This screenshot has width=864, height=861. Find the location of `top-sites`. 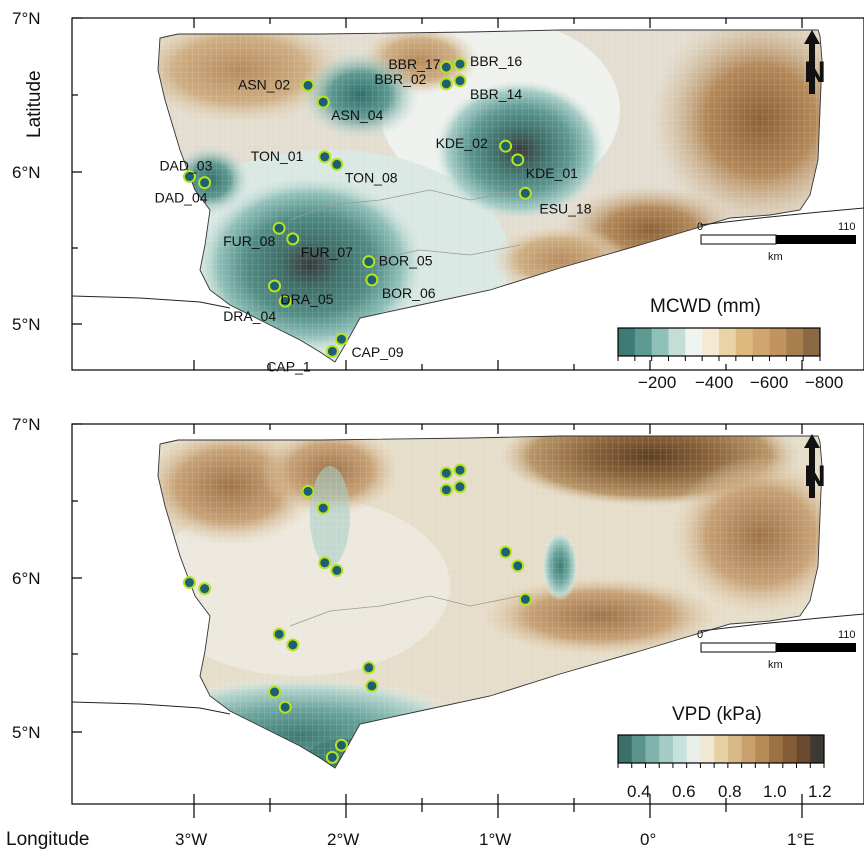

top-sites is located at coordinates (357, 207).